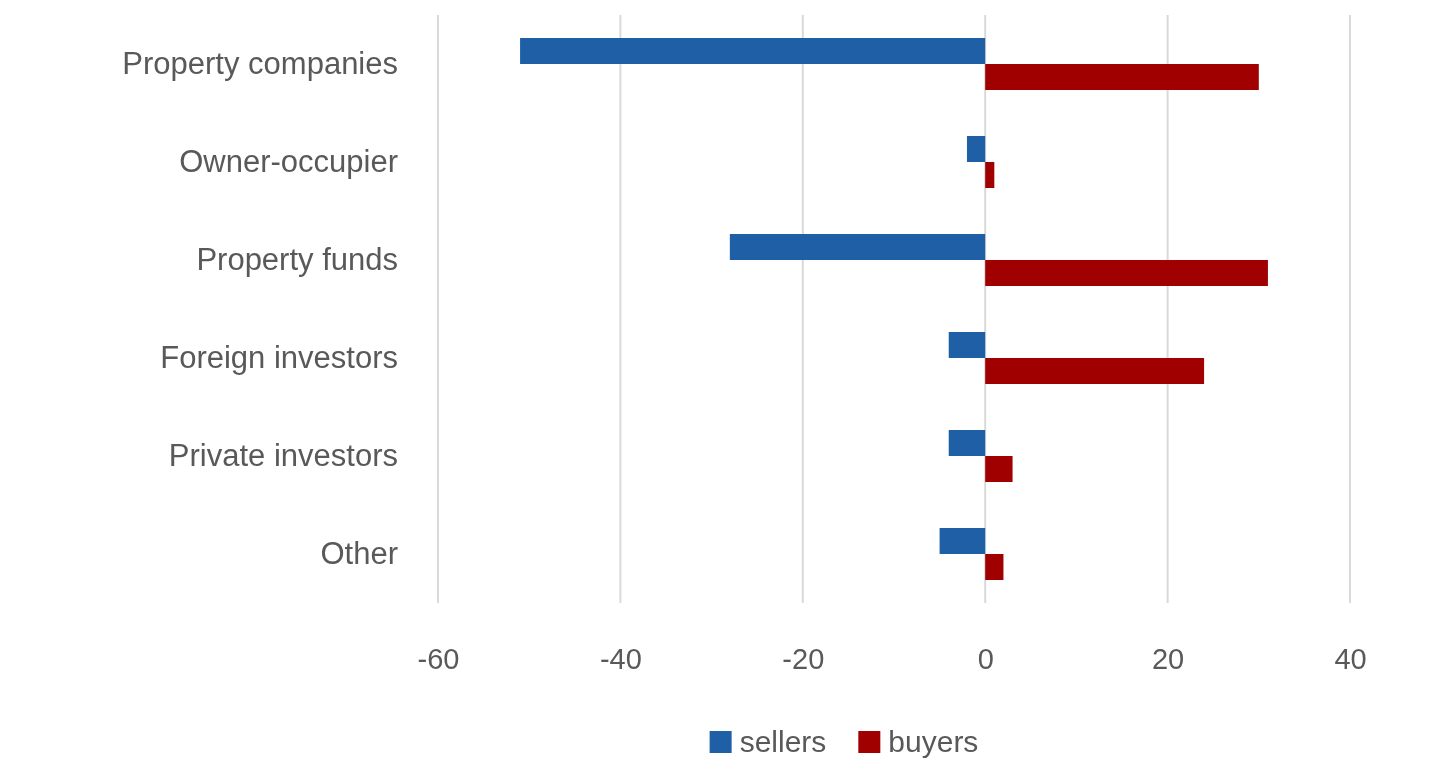  I want to click on y-tick-label: Other, so click(359, 553).